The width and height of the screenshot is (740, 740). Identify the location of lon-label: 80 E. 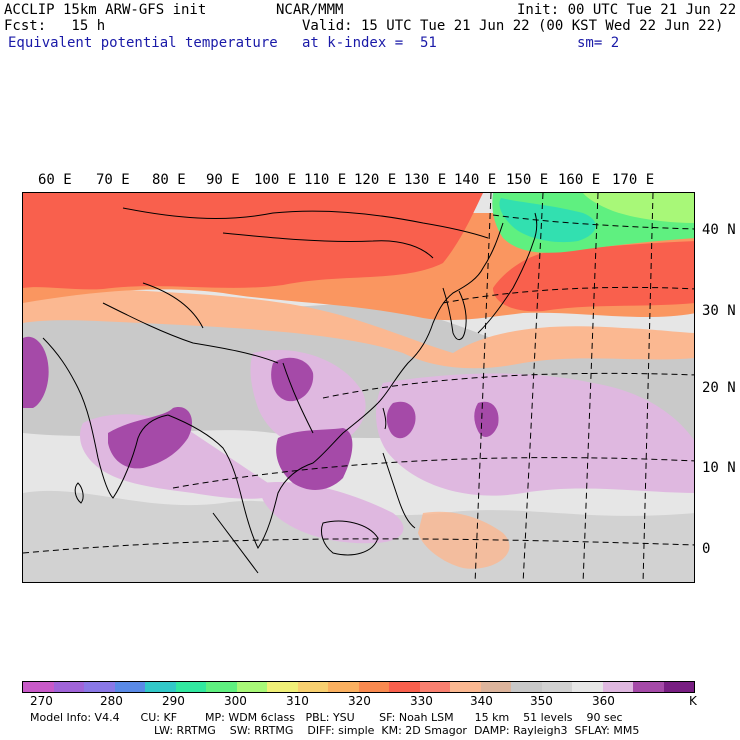
(169, 180).